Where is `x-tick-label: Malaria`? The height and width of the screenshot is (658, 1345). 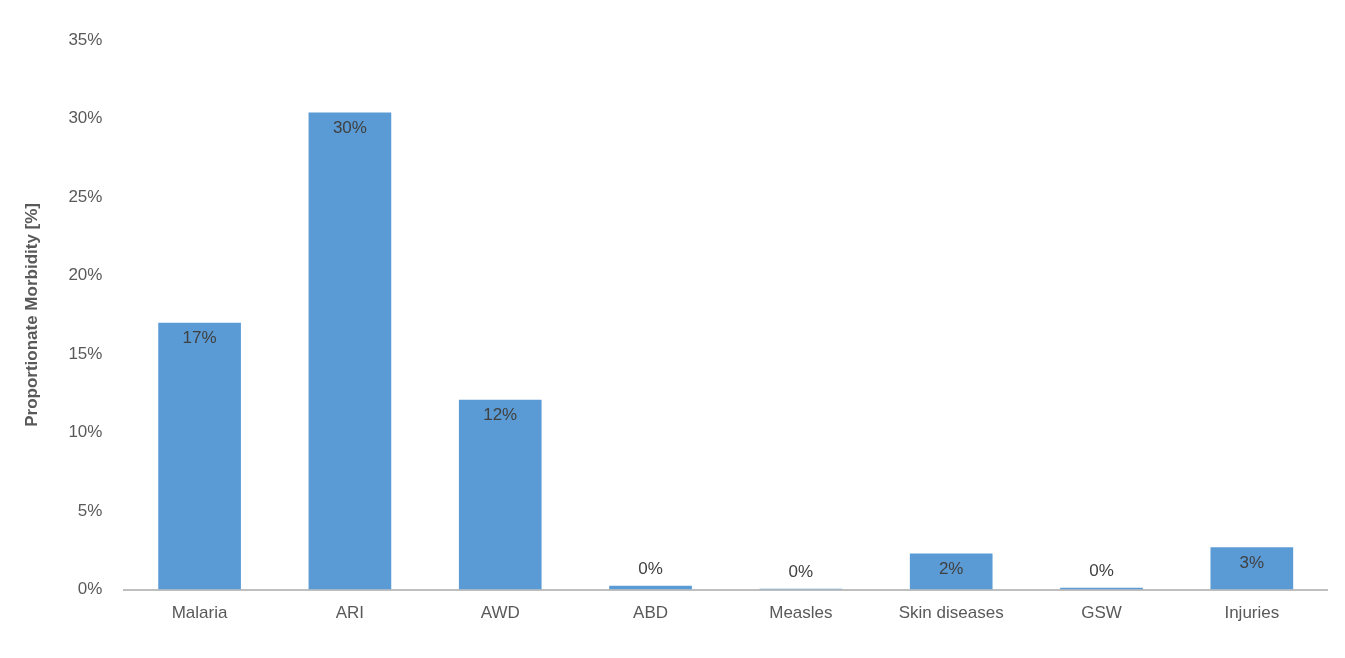 x-tick-label: Malaria is located at coordinates (199, 613).